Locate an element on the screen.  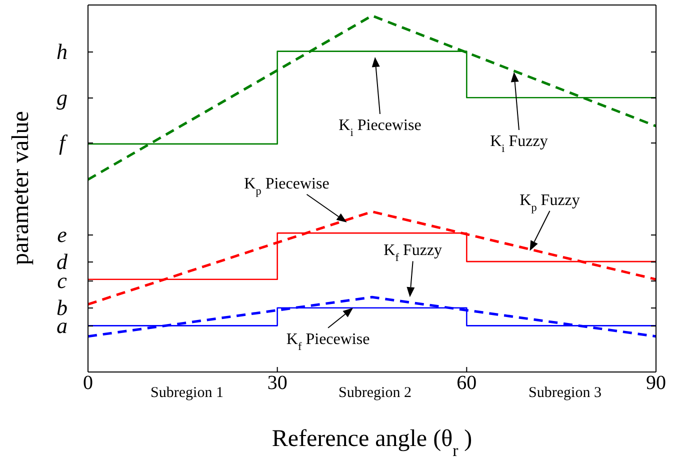
annotation: K$_{p}$ Fuzzy is located at coordinates (550, 203).